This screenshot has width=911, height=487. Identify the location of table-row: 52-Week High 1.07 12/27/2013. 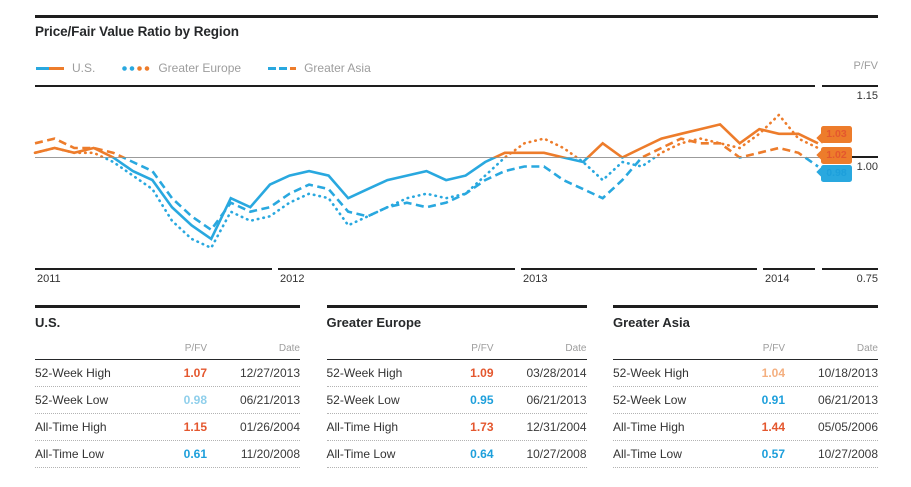
(167, 373).